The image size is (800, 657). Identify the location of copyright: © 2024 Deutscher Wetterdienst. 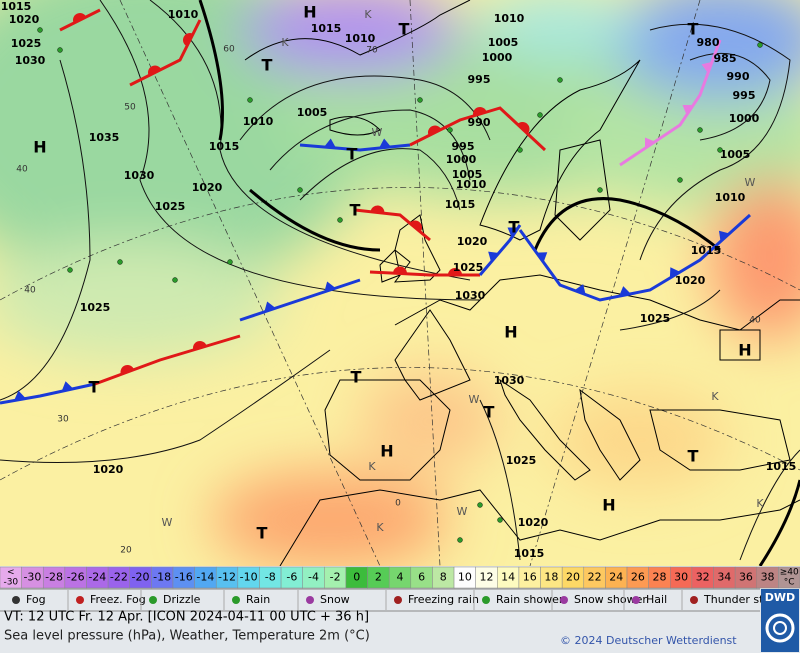
(648, 640).